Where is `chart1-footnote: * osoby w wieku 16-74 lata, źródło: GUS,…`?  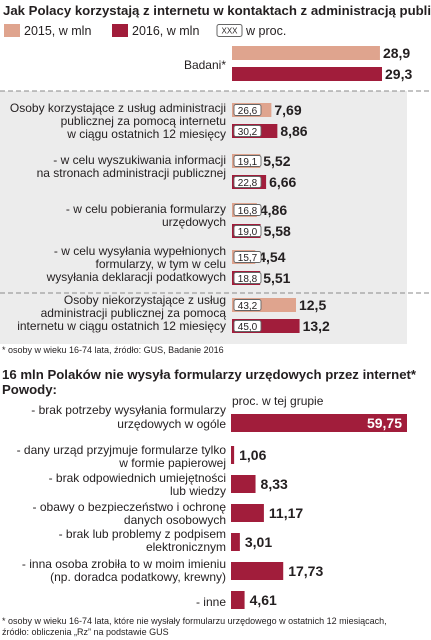 chart1-footnote: * osoby w wieku 16-74 lata, źródło: GUS,… is located at coordinates (113, 350).